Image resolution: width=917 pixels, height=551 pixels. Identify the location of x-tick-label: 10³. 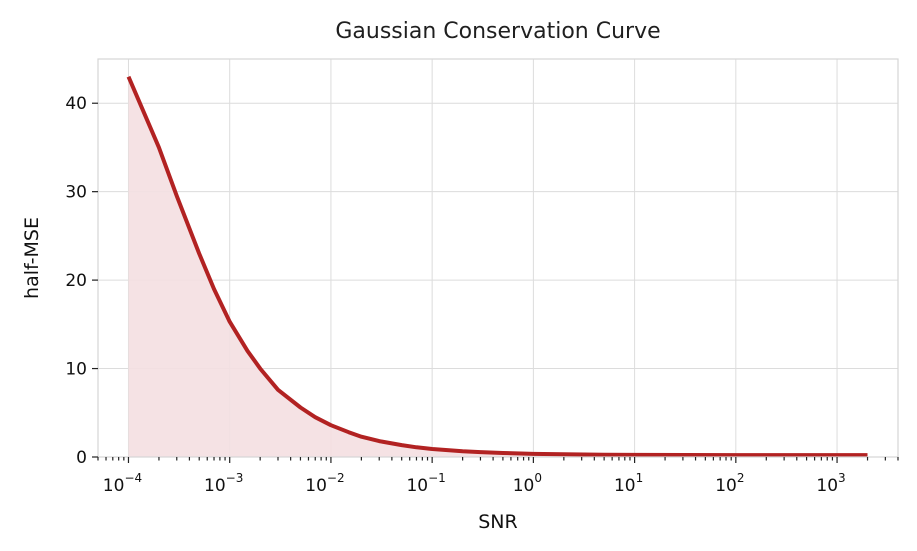
(830, 483).